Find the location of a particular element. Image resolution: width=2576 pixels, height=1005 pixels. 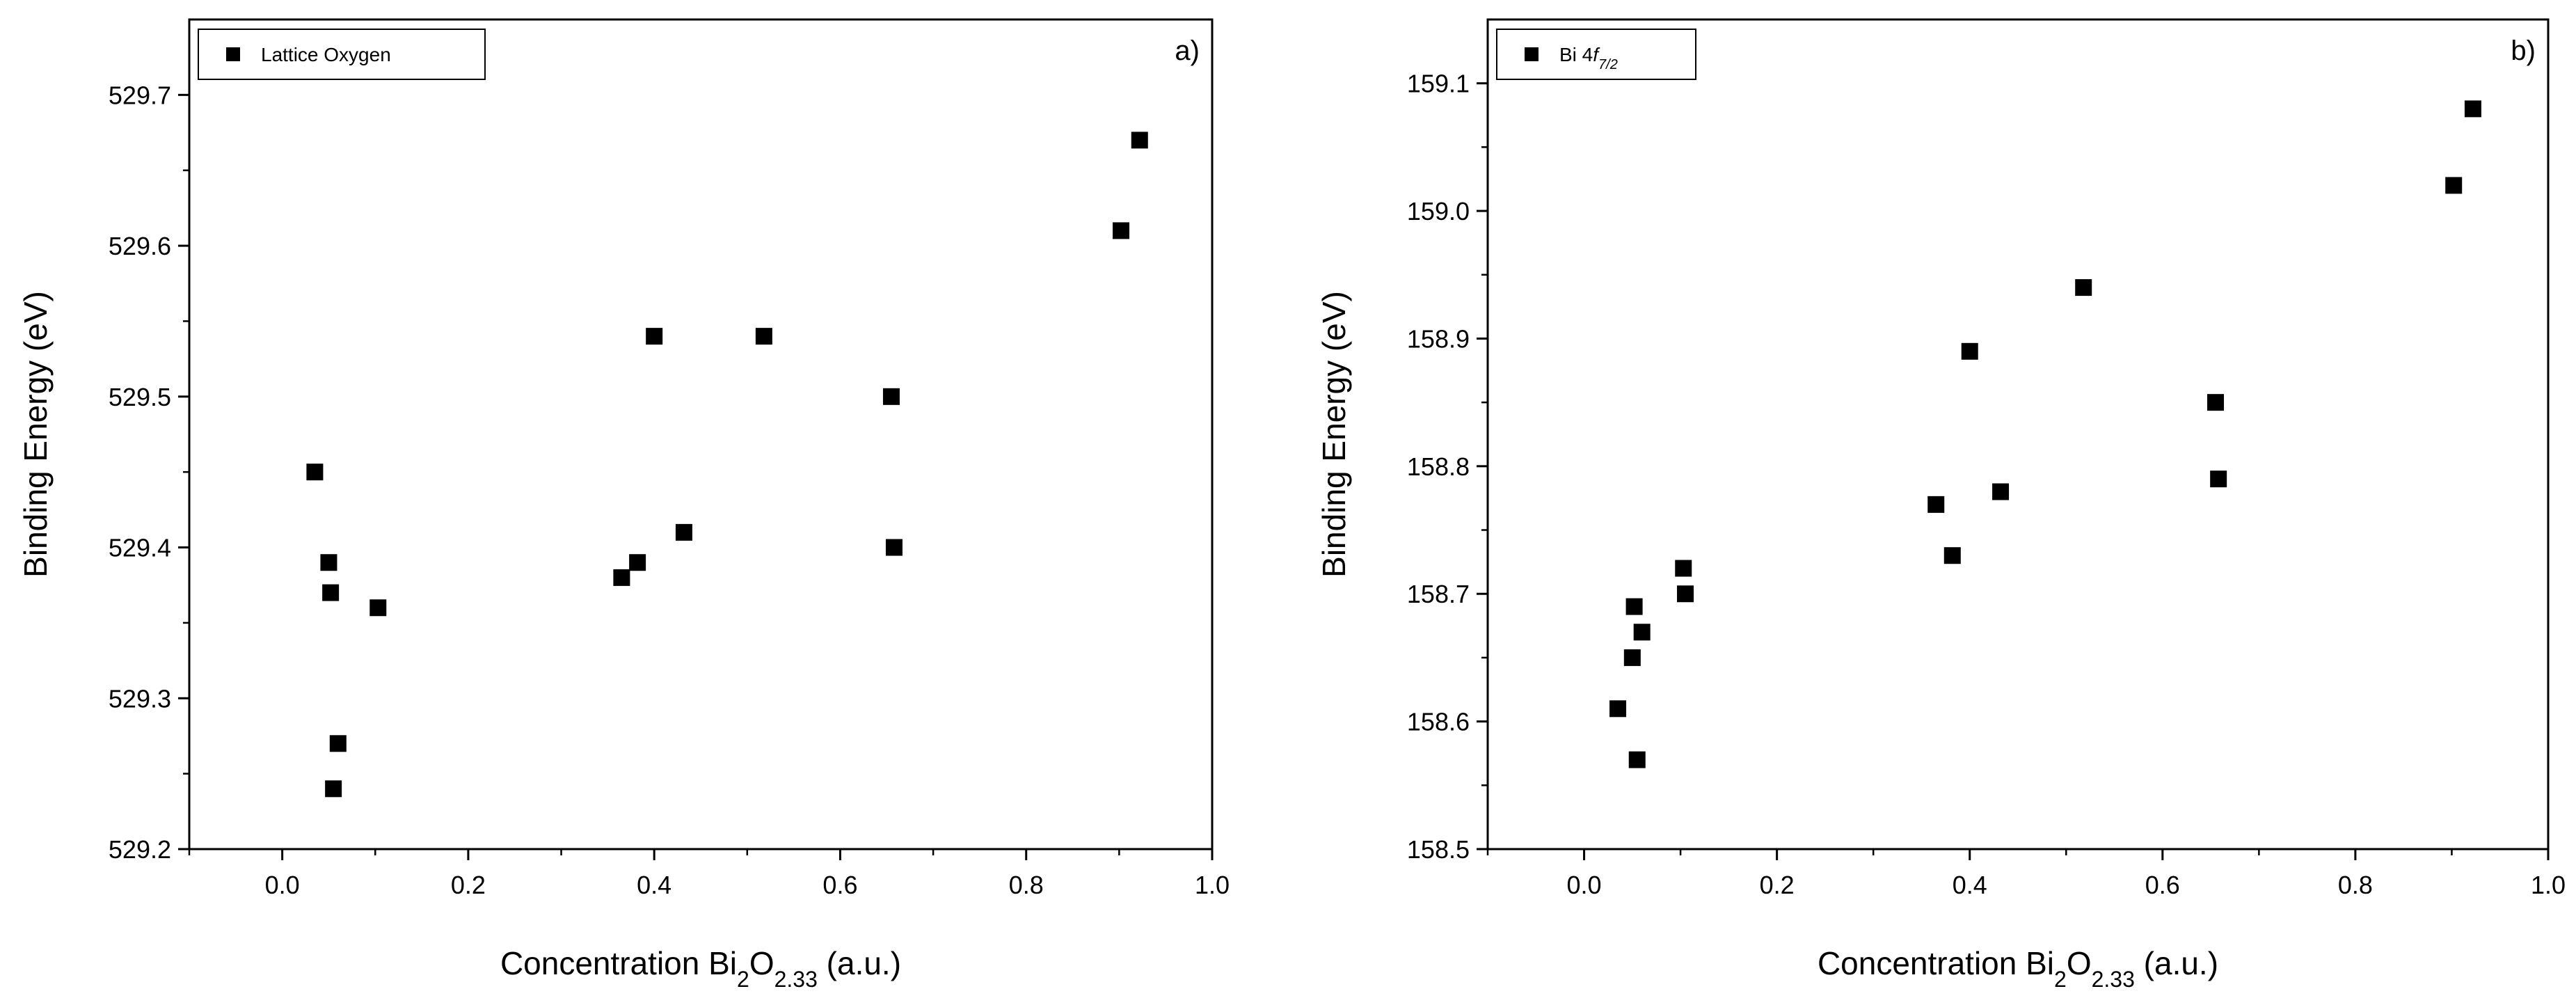

y-tick-label: 158.5 is located at coordinates (1438, 849).